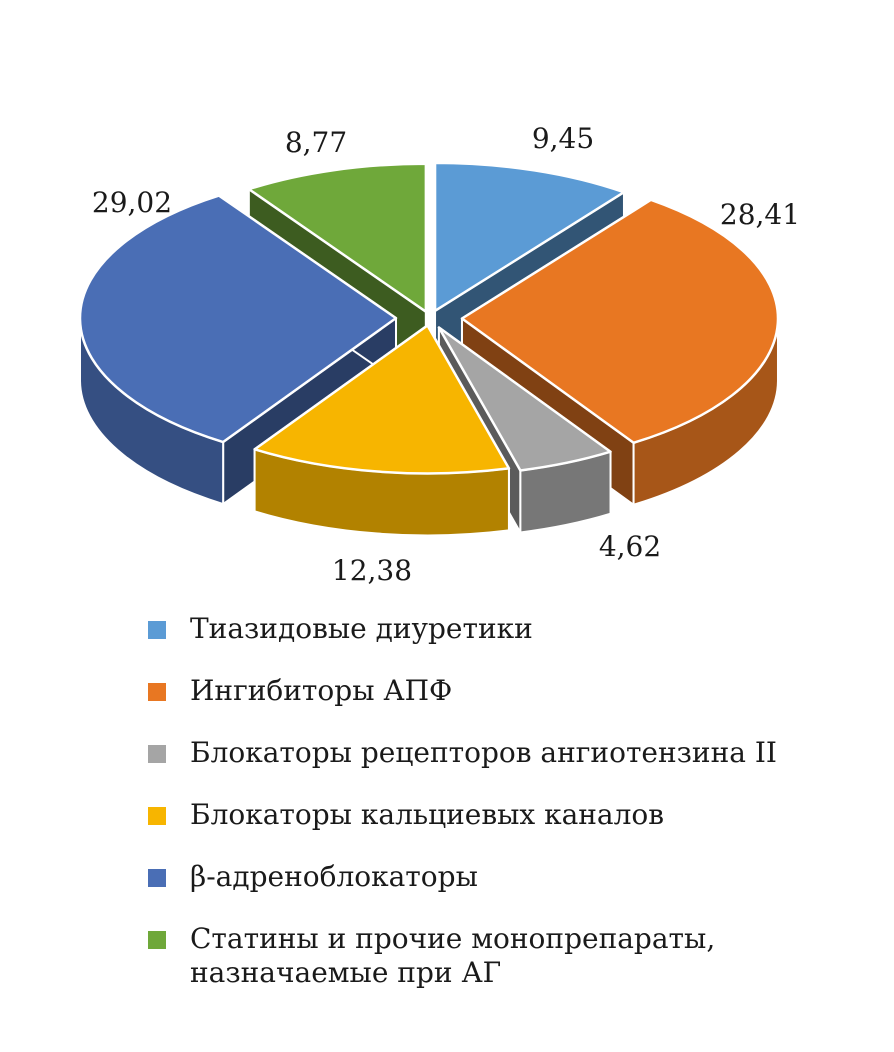 This screenshot has height=1052, width=894. Describe the element at coordinates (760, 214) in the screenshot. I see `data-label-ace: 28,41` at that location.